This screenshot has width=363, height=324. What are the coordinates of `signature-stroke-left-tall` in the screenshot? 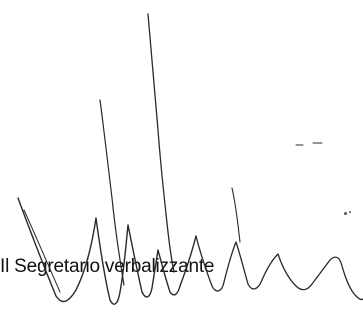 It's located at (112, 192).